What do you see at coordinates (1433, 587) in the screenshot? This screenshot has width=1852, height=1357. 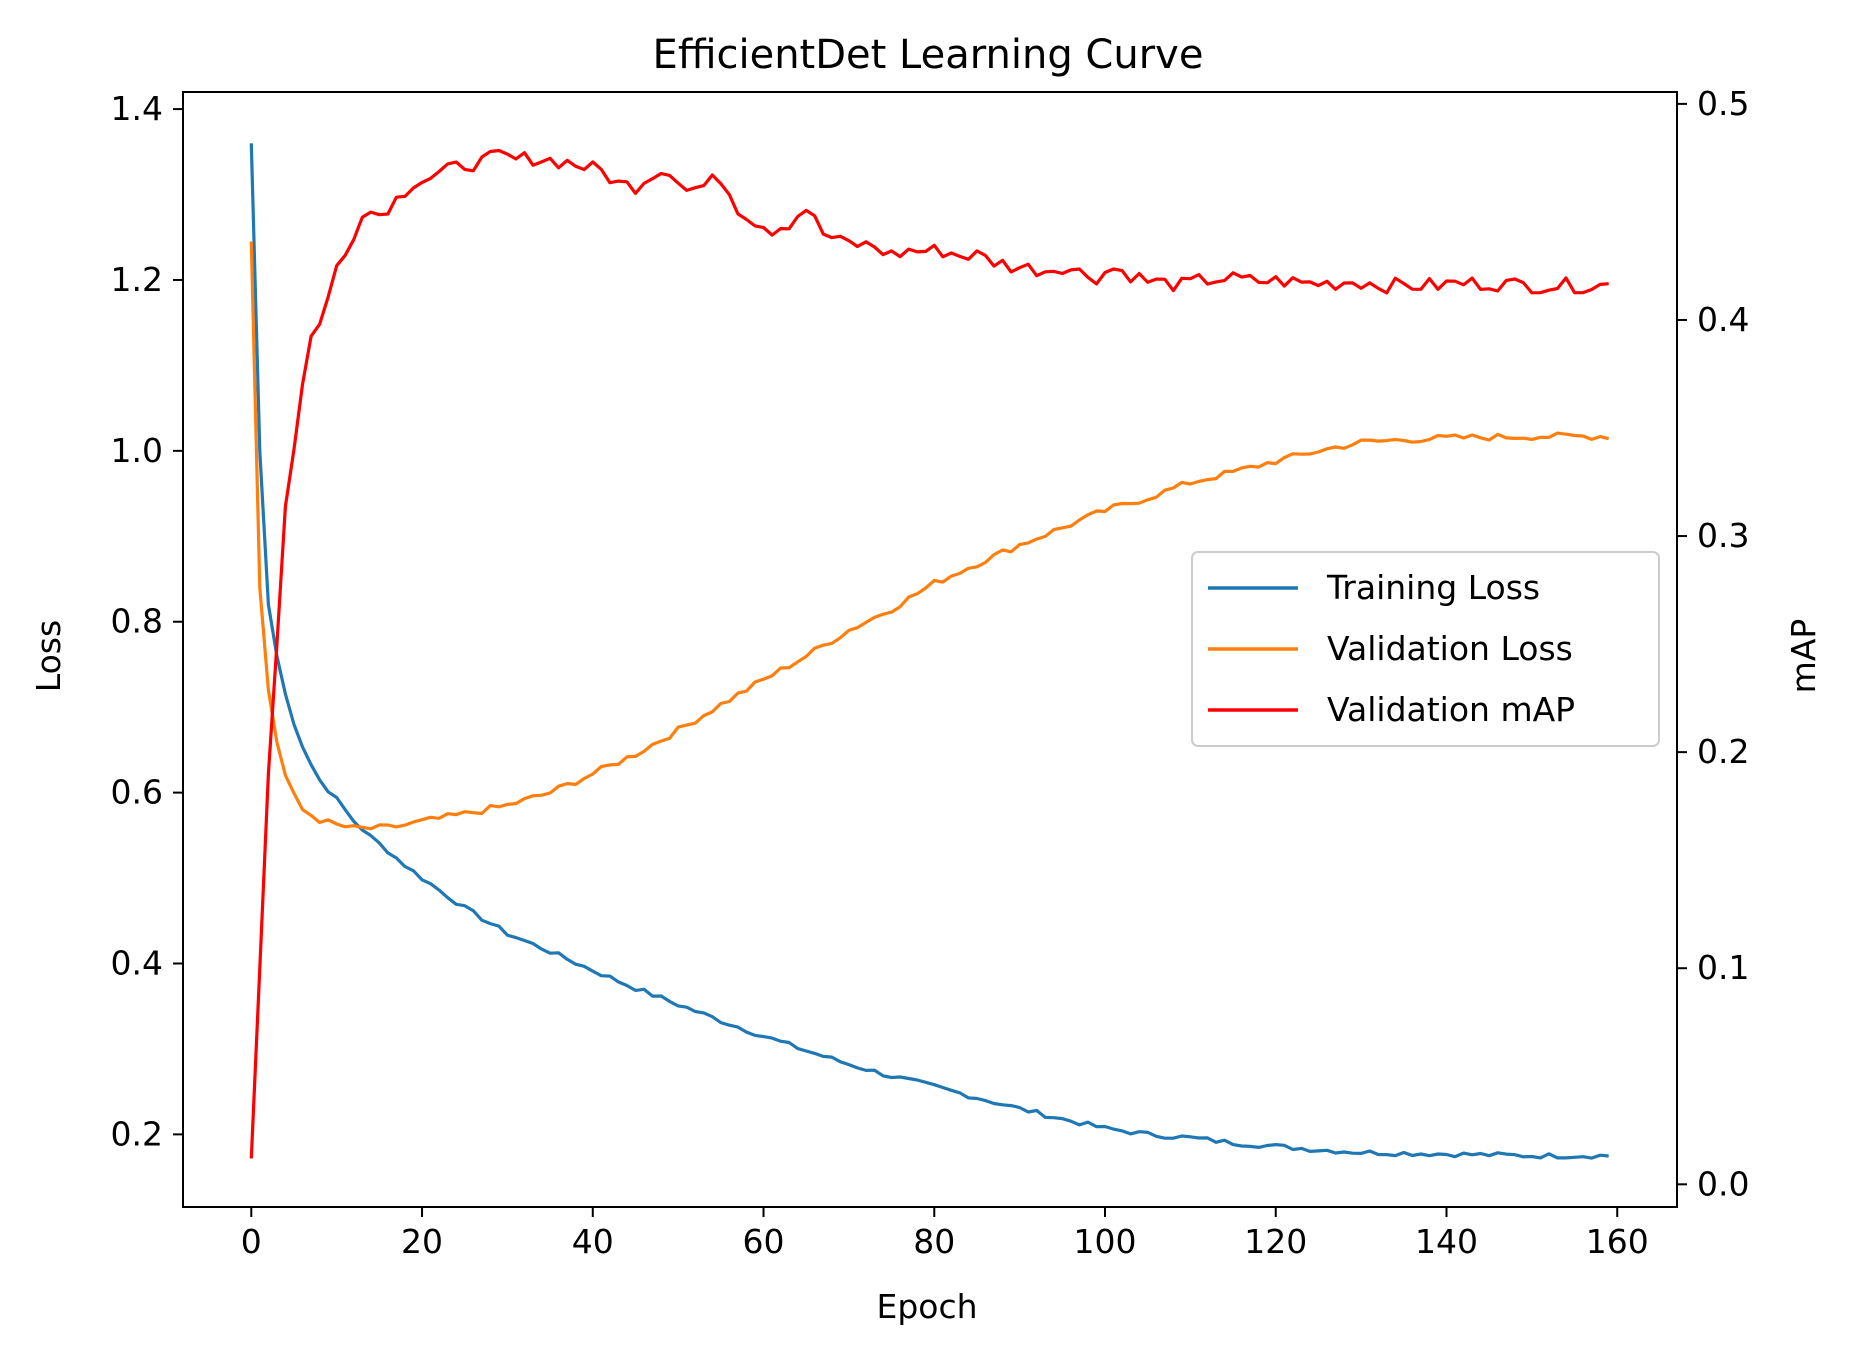 I see `legend-label: Training Loss` at bounding box center [1433, 587].